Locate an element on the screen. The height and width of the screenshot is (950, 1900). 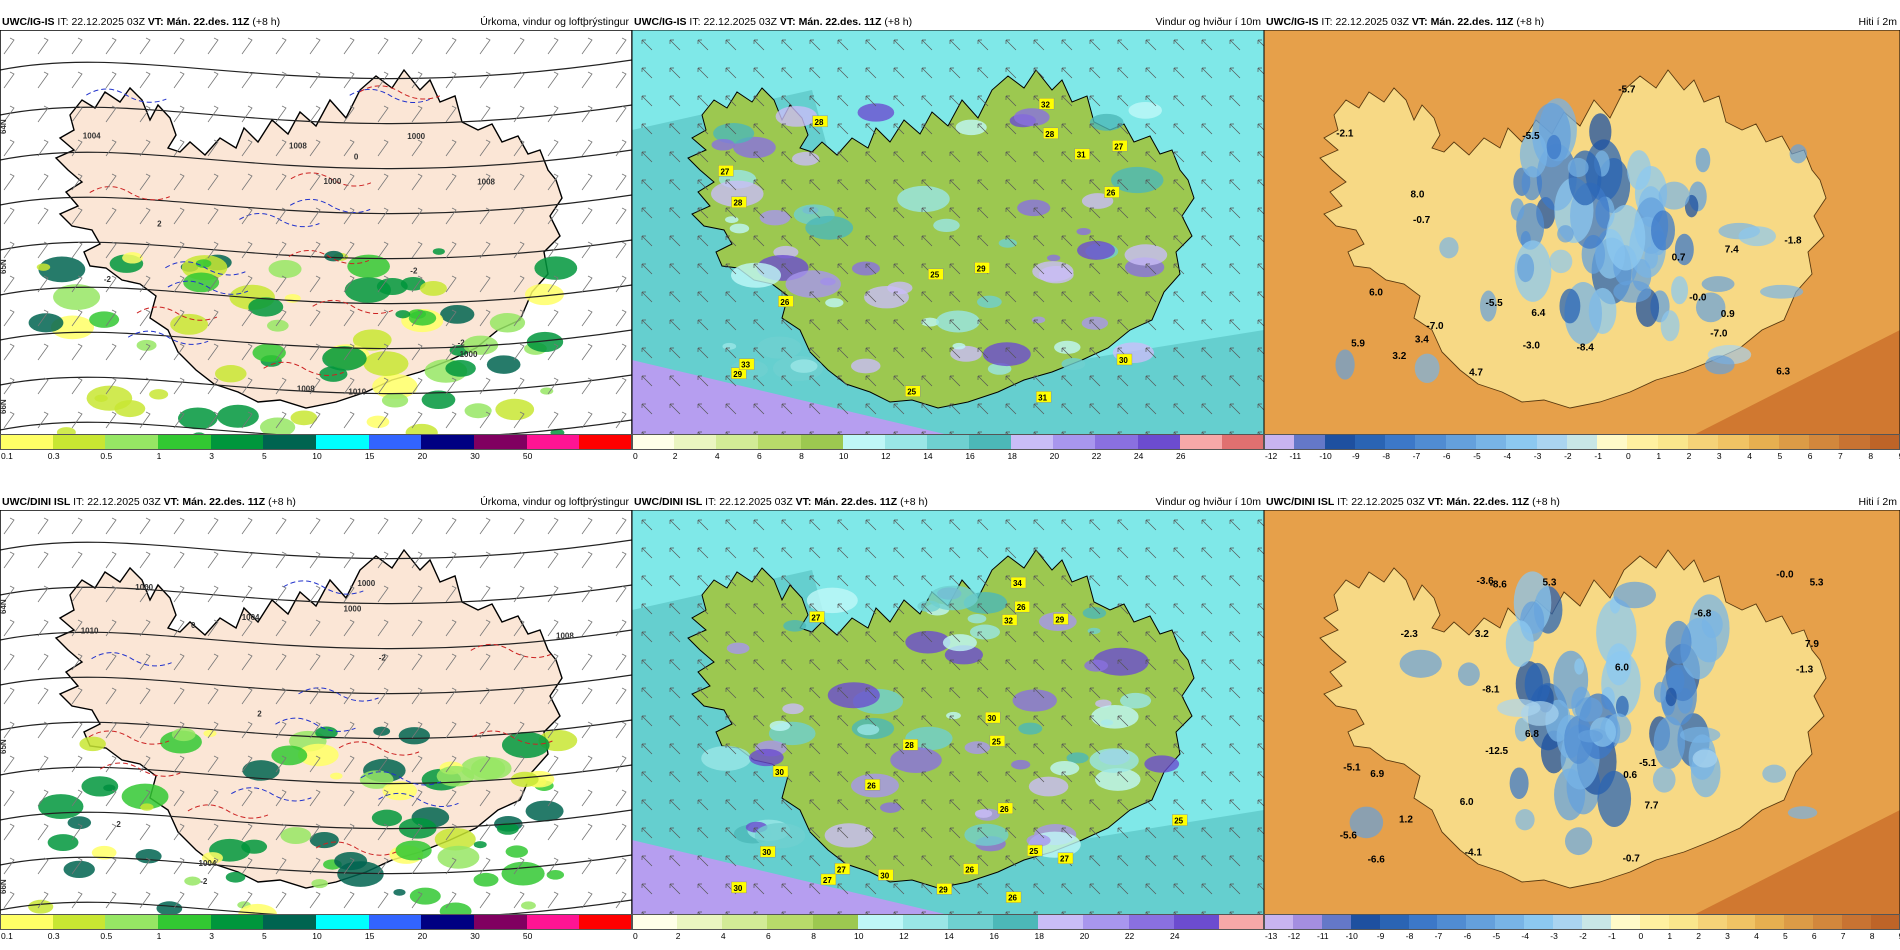
colorbar-tick-label: 22 is located at coordinates (1096, 456).